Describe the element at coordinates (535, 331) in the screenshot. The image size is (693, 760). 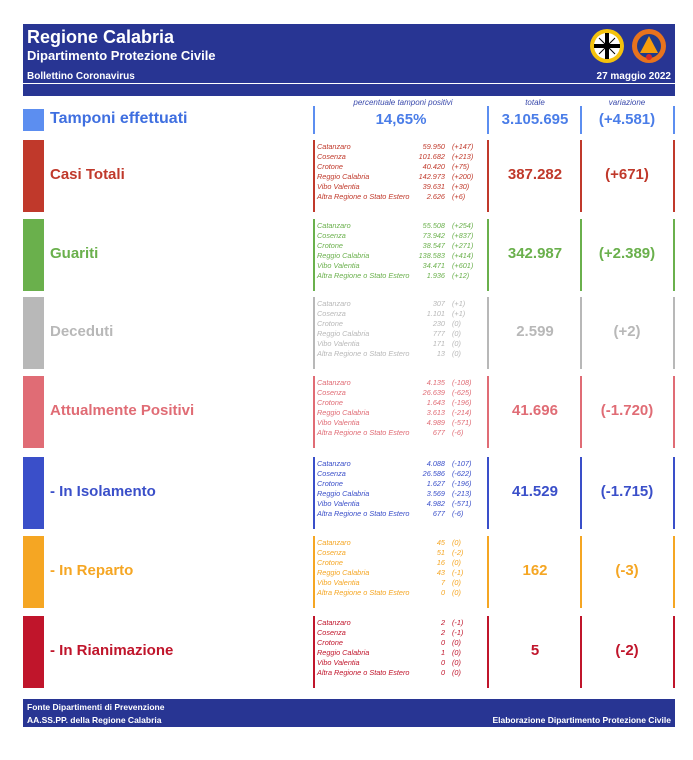
I see `section-total: 2.599` at that location.